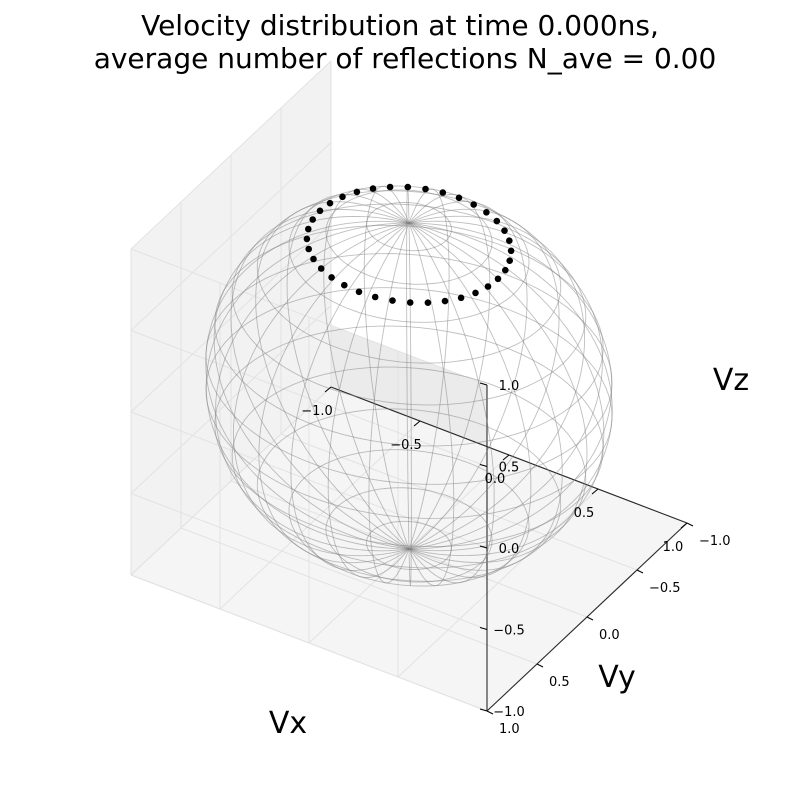 The height and width of the screenshot is (800, 800). I want to click on z-tick-label: 0.0, so click(509, 549).